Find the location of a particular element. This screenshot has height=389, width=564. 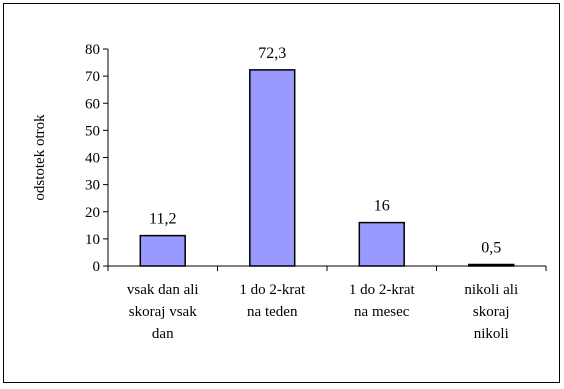

data-label: 16 is located at coordinates (382, 206).